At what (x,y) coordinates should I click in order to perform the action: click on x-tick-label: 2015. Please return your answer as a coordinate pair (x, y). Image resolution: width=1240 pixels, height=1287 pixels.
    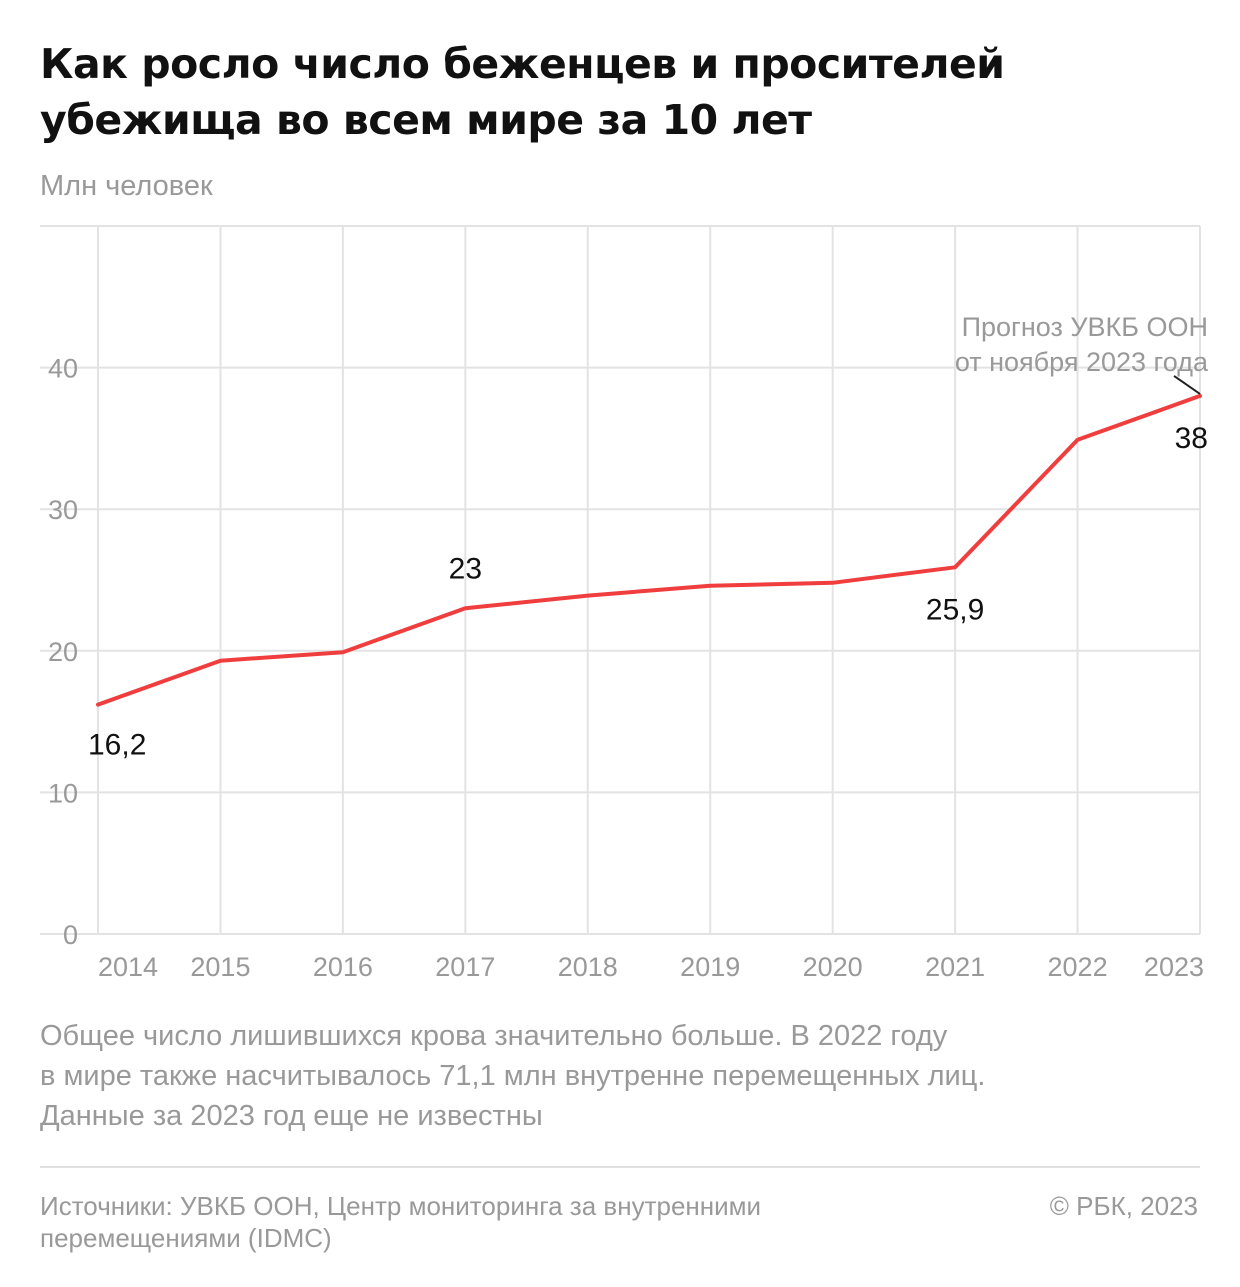
    Looking at the image, I should click on (220, 967).